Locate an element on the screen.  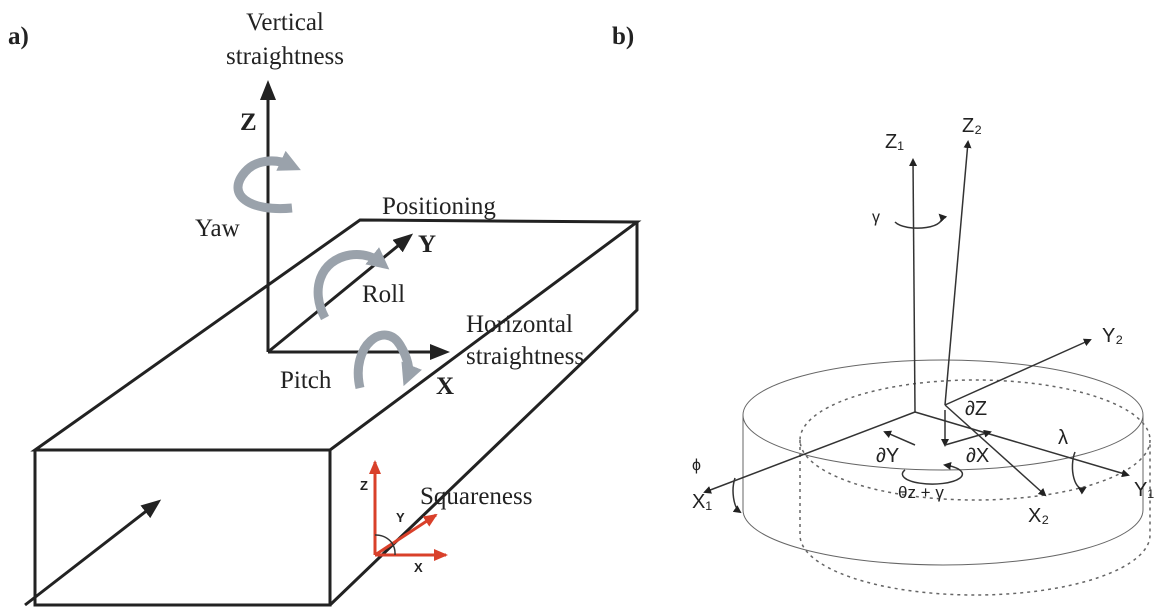
y1-axis is located at coordinates (1022, 444).